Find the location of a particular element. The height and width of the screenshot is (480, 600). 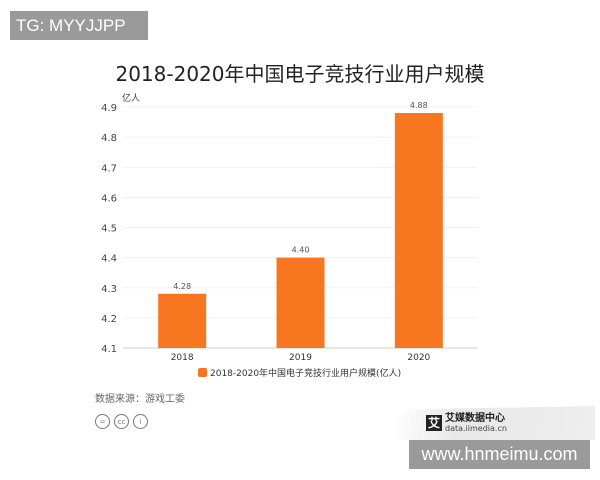

logo: 艾 艾媒数据中心 data.iimedia.cn is located at coordinates (466, 423).